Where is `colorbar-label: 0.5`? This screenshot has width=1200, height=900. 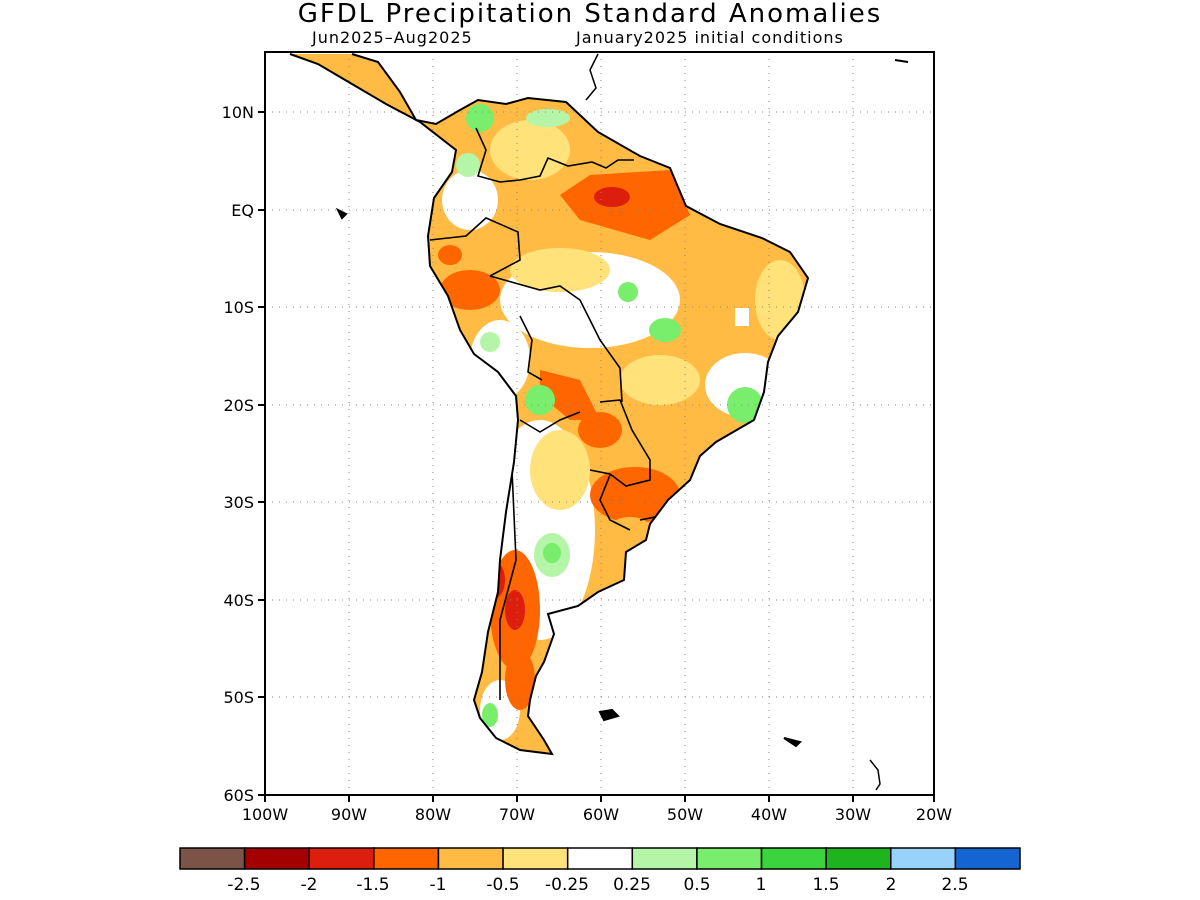 colorbar-label: 0.5 is located at coordinates (696, 885).